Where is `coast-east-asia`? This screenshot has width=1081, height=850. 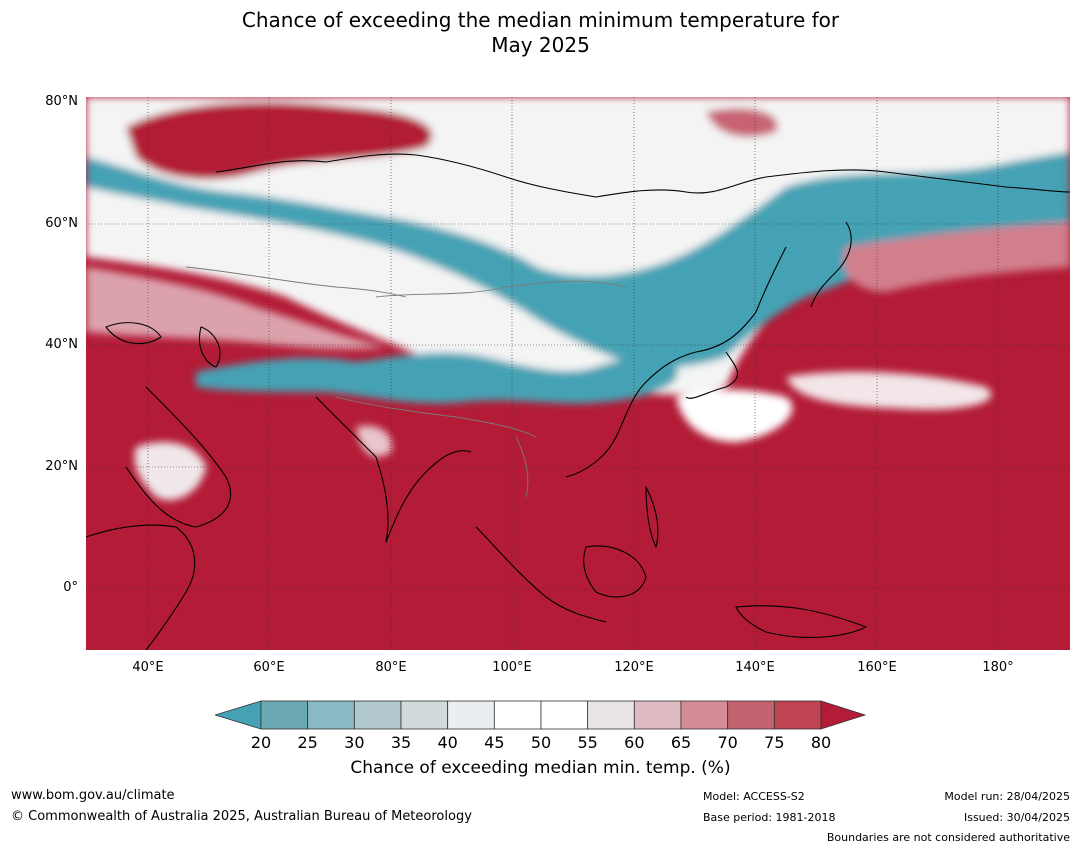
coast-east-asia is located at coordinates (676, 362).